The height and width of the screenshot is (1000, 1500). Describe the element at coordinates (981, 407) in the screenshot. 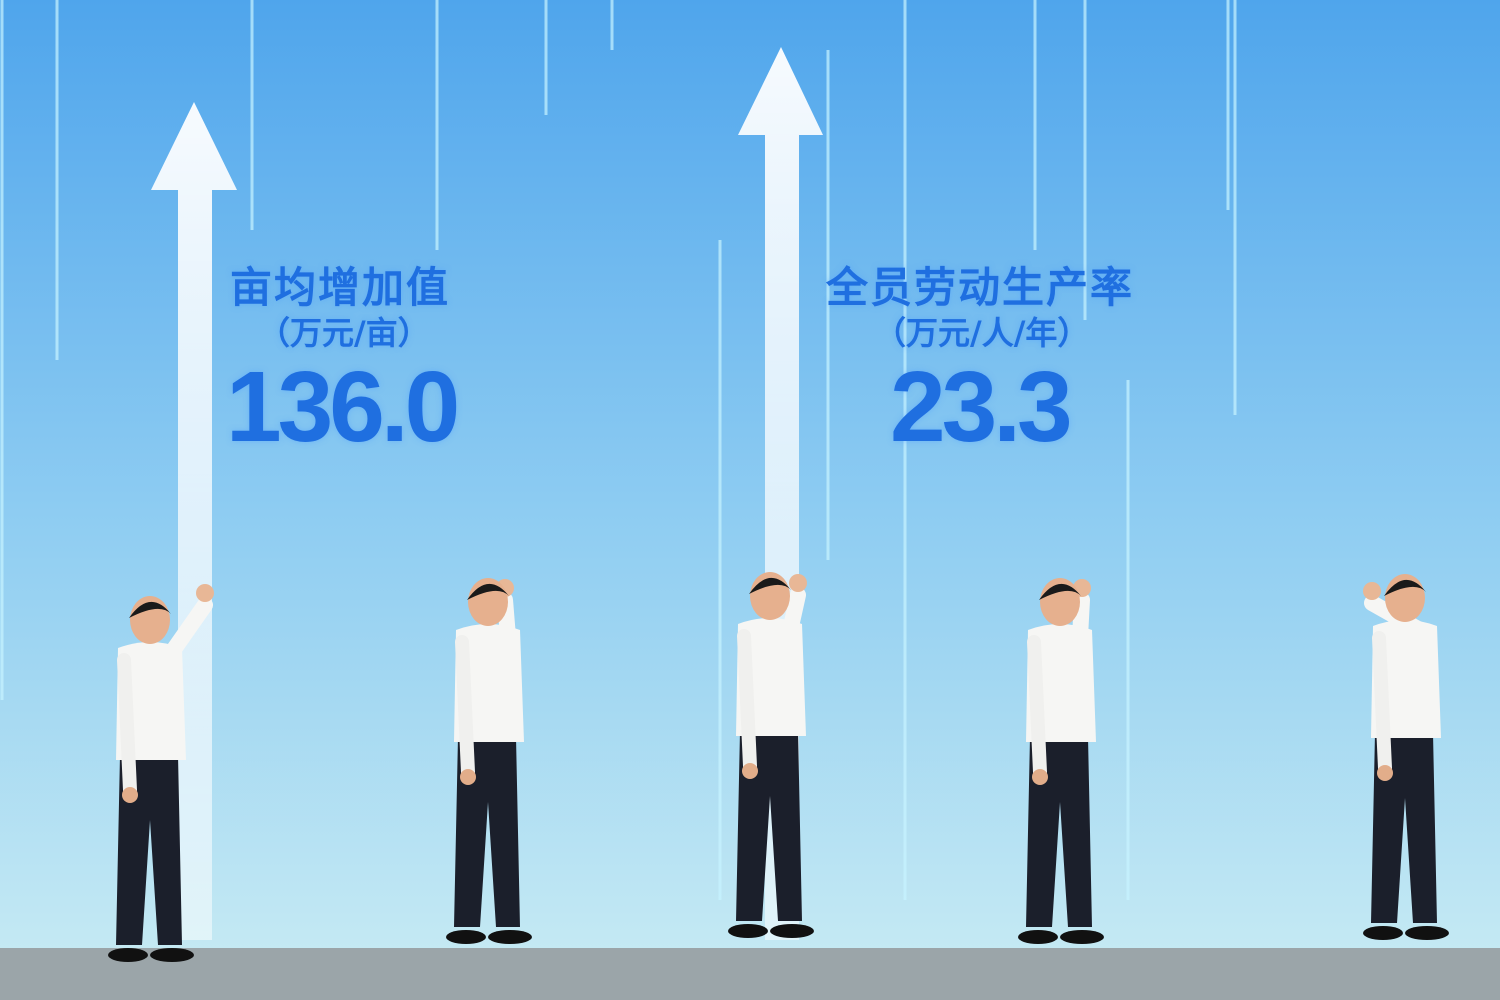

I see `metric-2-value: 23.3` at that location.